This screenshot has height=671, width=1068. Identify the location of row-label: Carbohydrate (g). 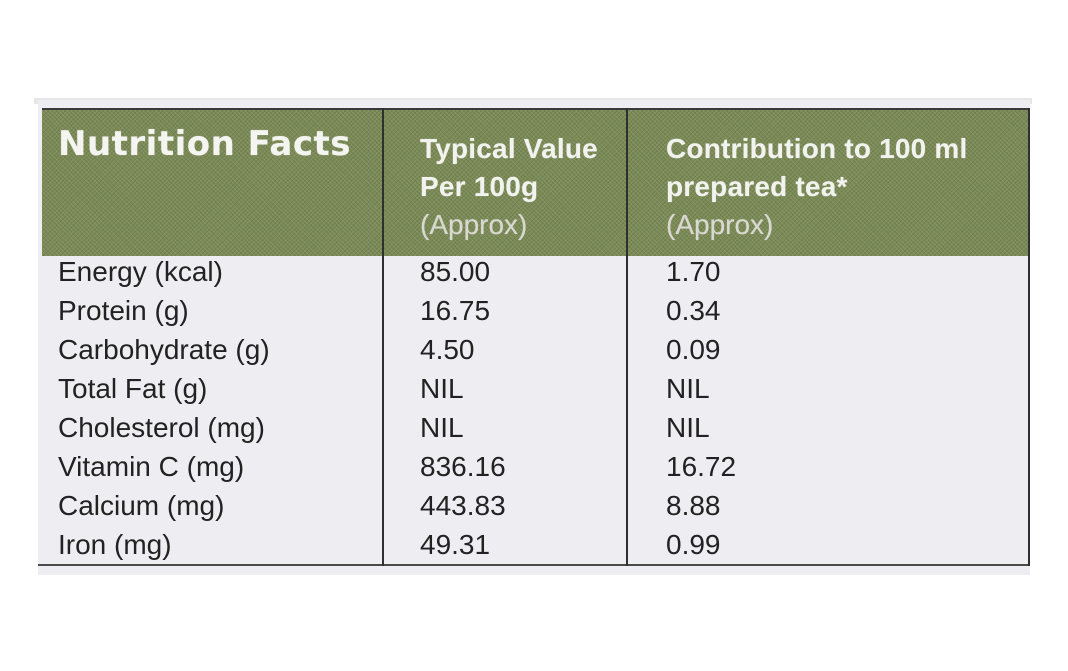
(164, 349).